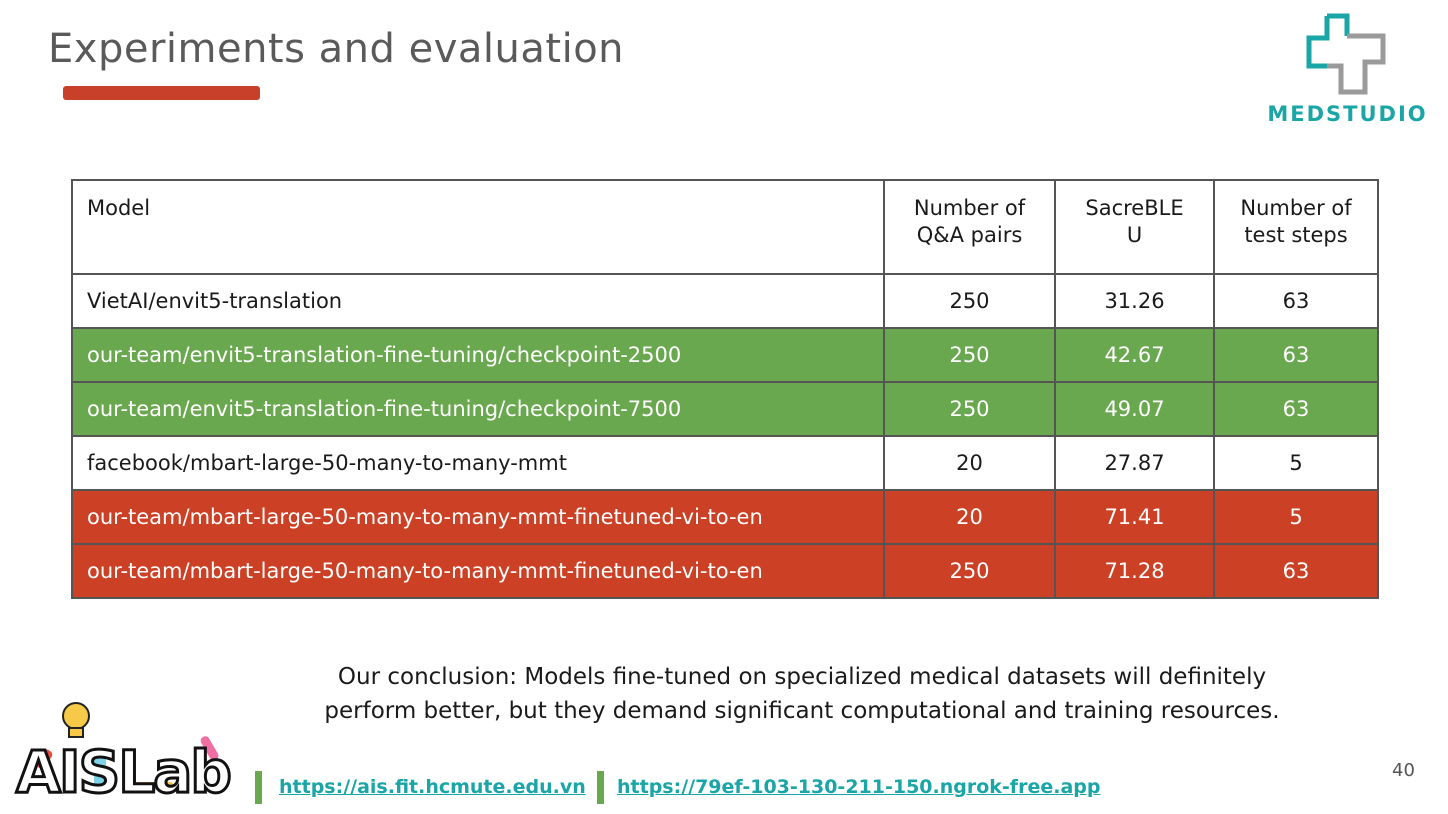 The height and width of the screenshot is (814, 1448). I want to click on page-number: 40, so click(1403, 770).